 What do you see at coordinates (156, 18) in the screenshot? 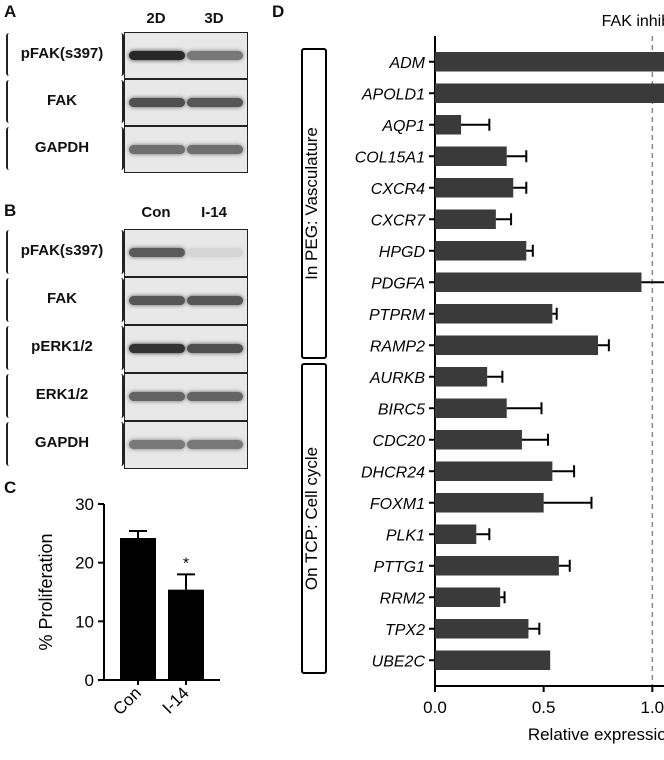
I see `lane-label: 2D` at bounding box center [156, 18].